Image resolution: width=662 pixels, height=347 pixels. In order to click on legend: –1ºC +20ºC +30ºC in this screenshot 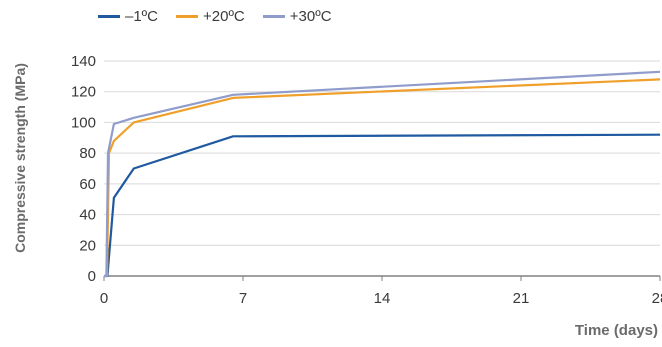, I will do `click(215, 16)`.